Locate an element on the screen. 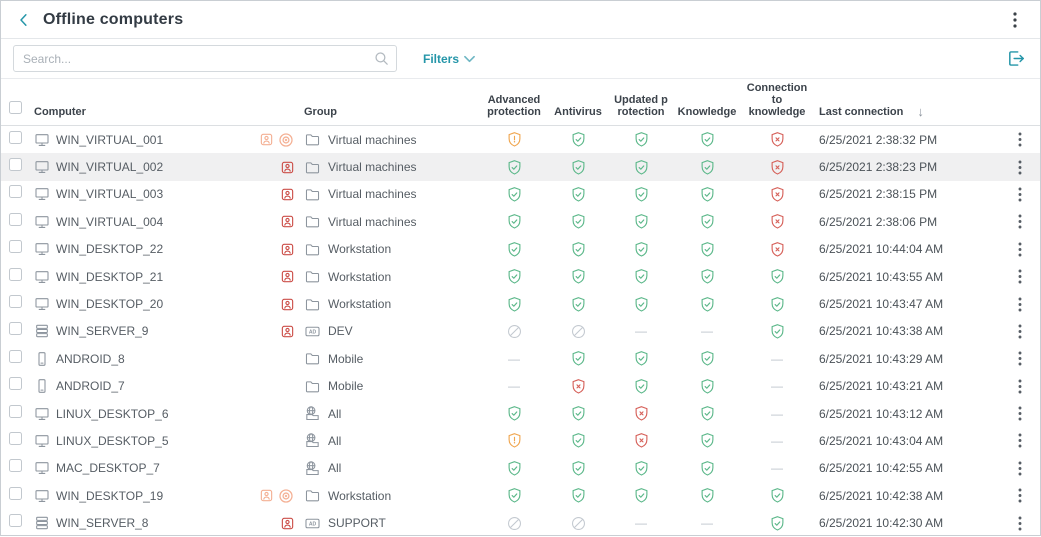 This screenshot has height=537, width=1041. column-header-knowledge: Knowledge is located at coordinates (707, 112).